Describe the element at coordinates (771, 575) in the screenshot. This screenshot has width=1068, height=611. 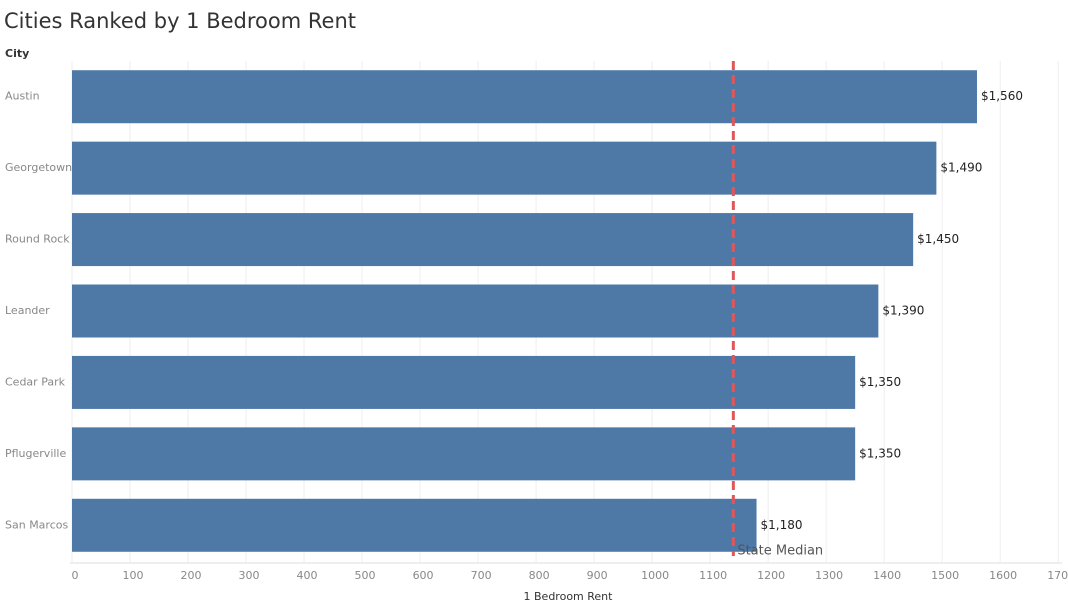
I see `x-tick-label: 1200` at that location.